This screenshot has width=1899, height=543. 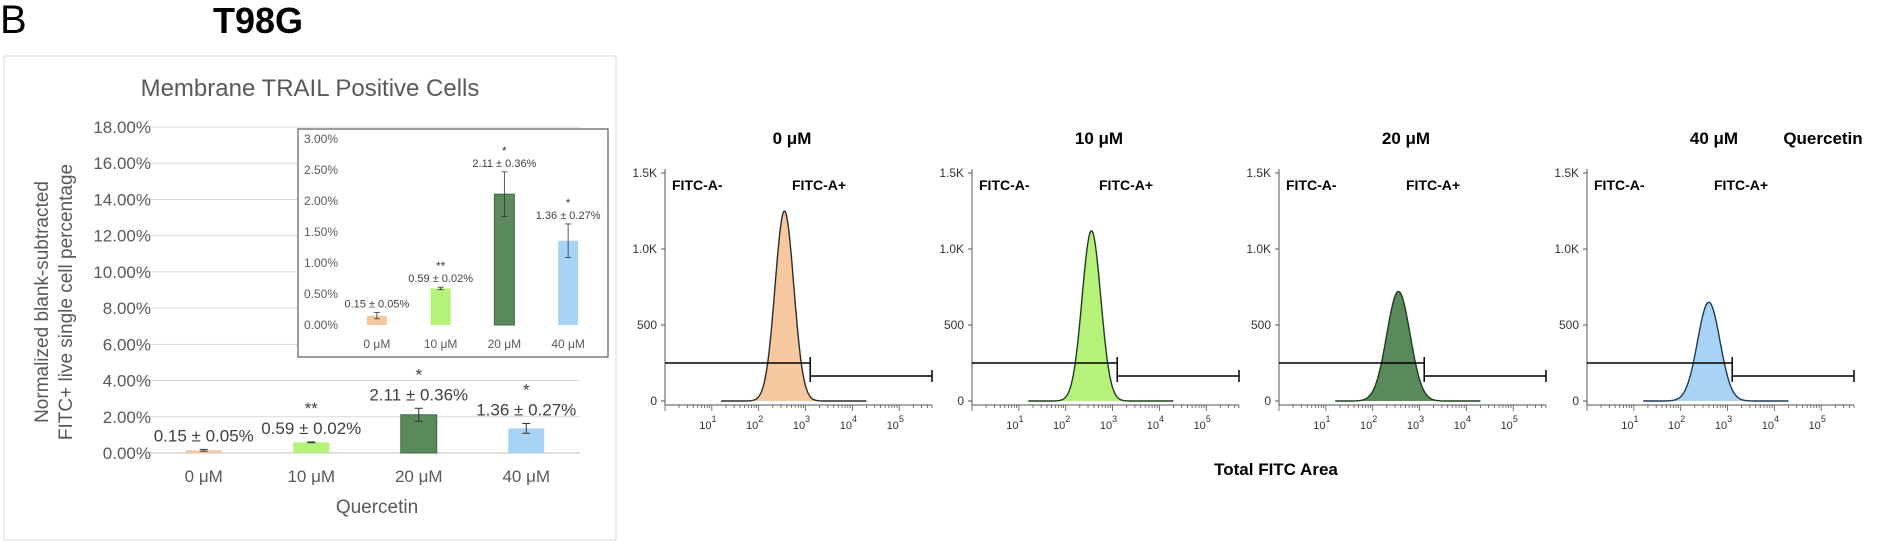 What do you see at coordinates (204, 435) in the screenshot?
I see `value-label: 0.15 ± 0.05%` at bounding box center [204, 435].